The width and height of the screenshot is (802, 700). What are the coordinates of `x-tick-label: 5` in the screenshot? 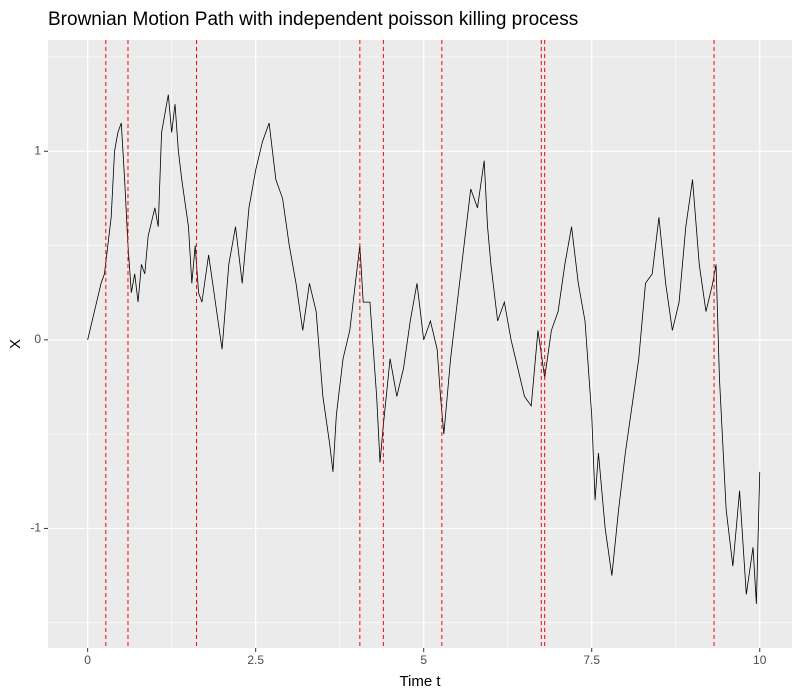 It's located at (423, 660).